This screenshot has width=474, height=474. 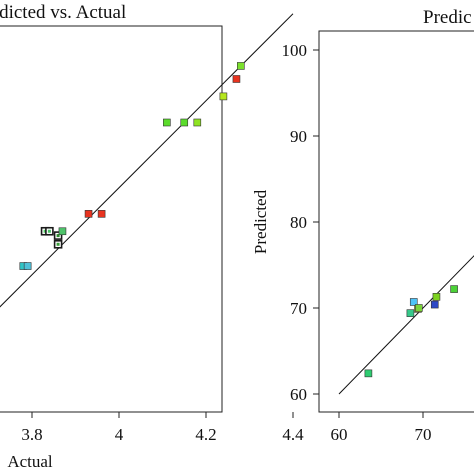 What do you see at coordinates (381, 428) in the screenshot?
I see `chart-right-x-ticks: 60 70` at bounding box center [381, 428].